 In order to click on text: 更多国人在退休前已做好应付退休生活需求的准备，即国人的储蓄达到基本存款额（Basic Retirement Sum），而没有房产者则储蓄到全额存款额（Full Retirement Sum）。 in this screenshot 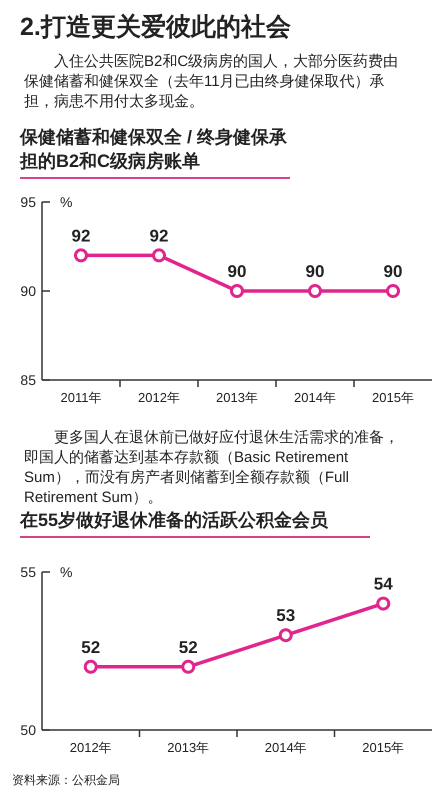, I will do `click(212, 468)`.